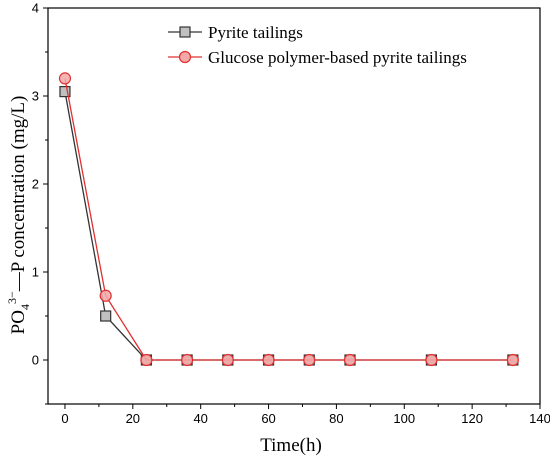  Describe the element at coordinates (305, 415) in the screenshot. I see `x-axis-ticks: 0 20 40 60 80 100 120 140` at that location.